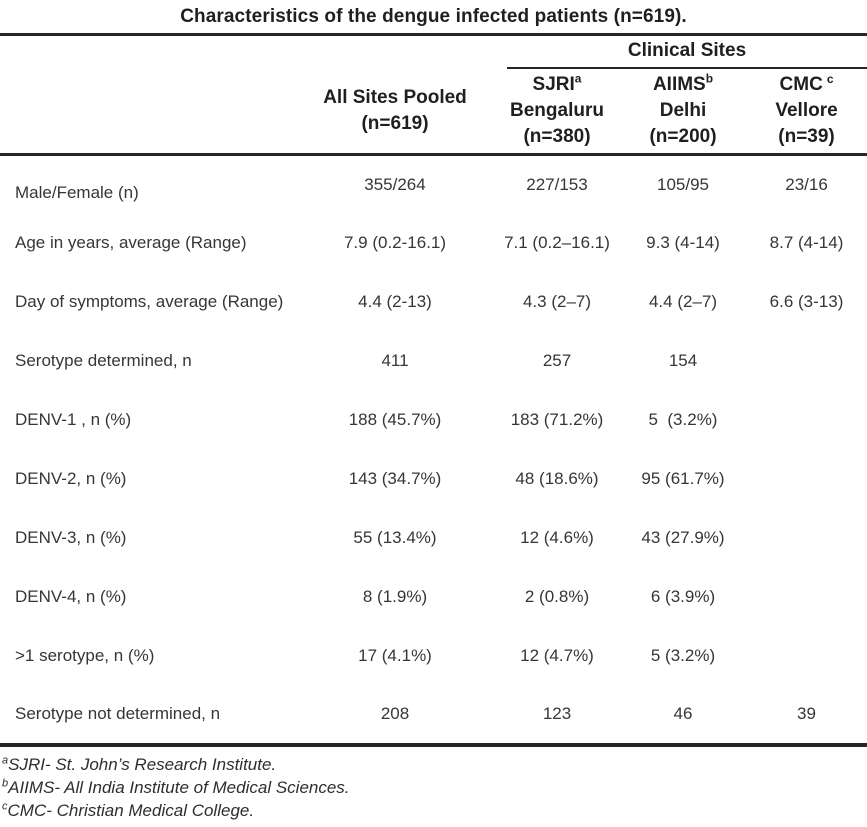  What do you see at coordinates (395, 655) in the screenshot?
I see `value-cell: 17 (4.1%)` at bounding box center [395, 655].